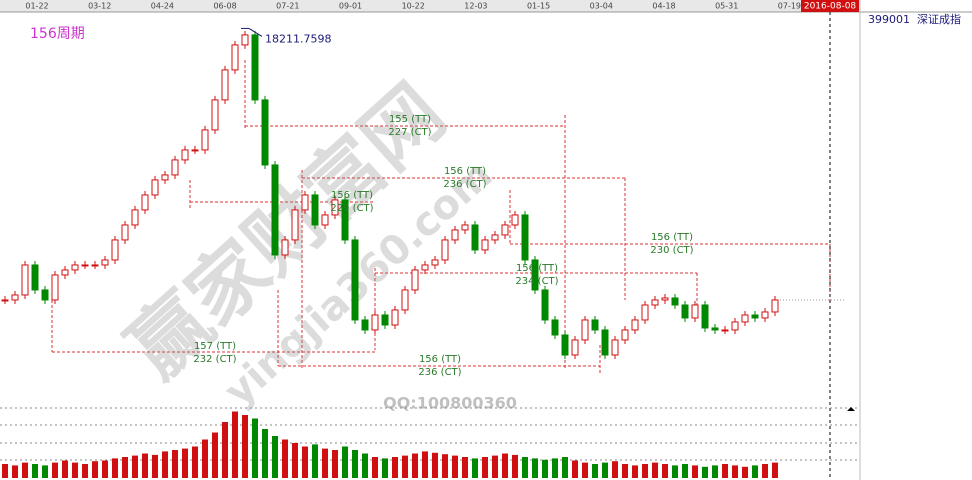  What do you see at coordinates (255, 32) in the screenshot?
I see `peak-leader` at bounding box center [255, 32].